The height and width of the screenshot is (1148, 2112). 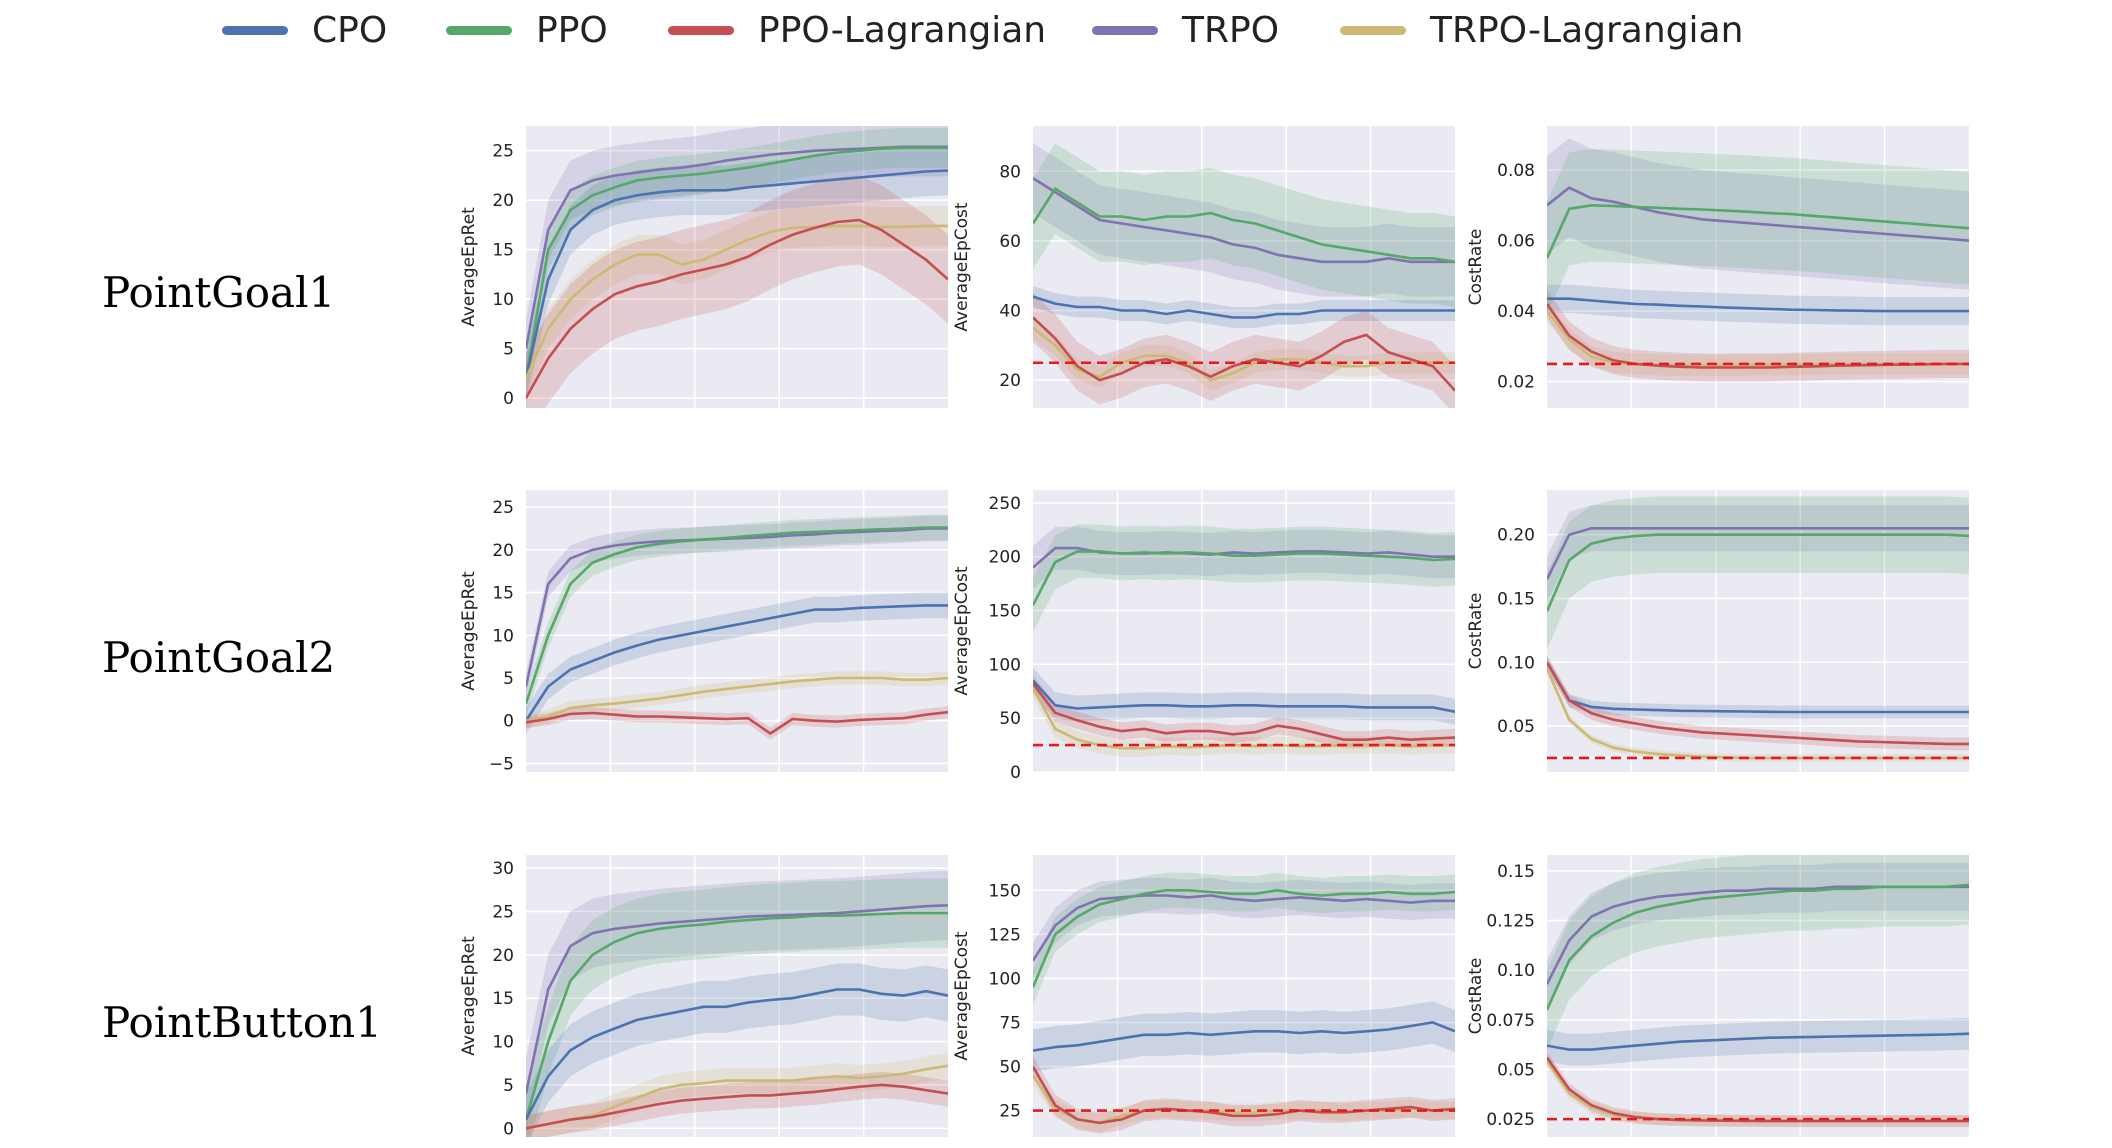 What do you see at coordinates (479, 30) in the screenshot?
I see `legend-swatch-ppo` at bounding box center [479, 30].